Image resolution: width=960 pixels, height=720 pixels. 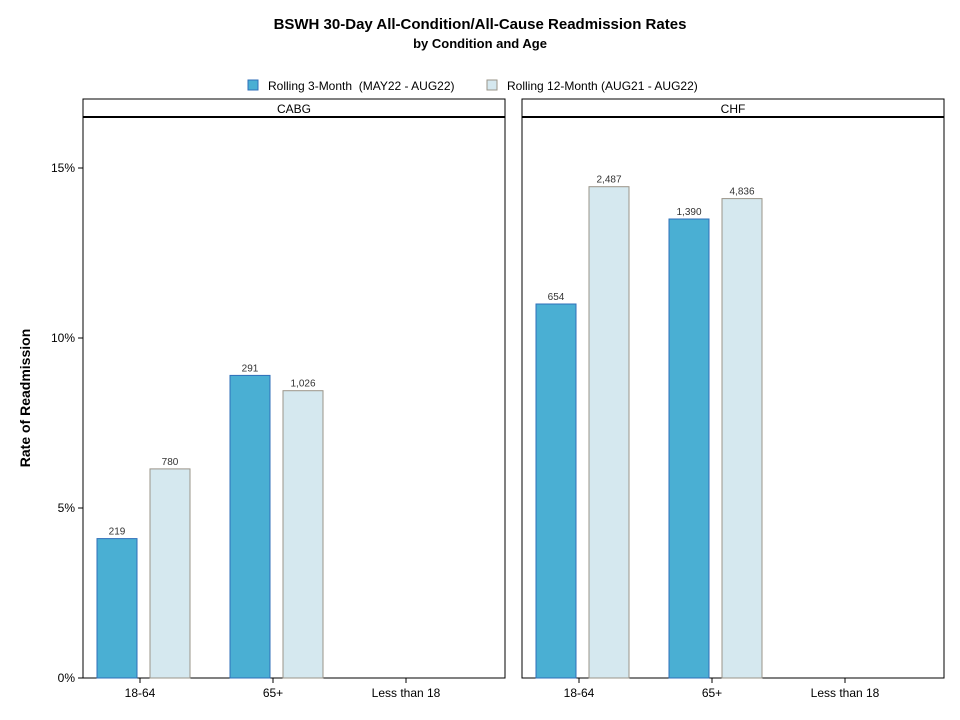 I want to click on bar-chf-65+-s1, so click(x=689, y=448).